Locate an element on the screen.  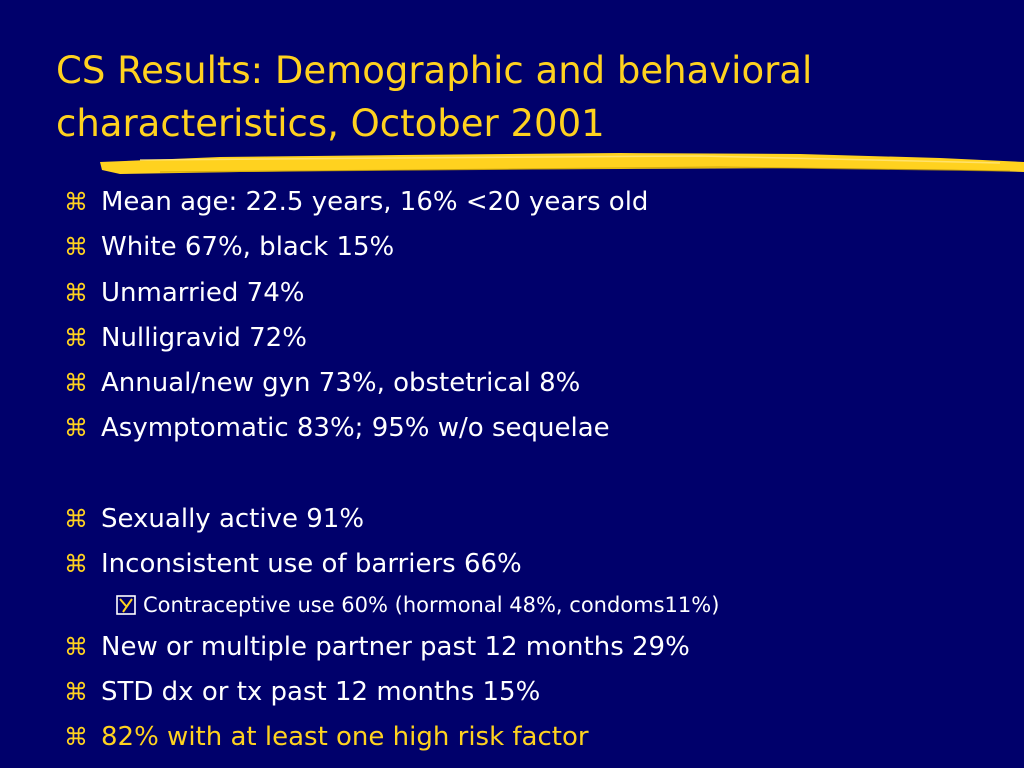
bullet-barriers: ⌘ Inconsistent use of barriers 66% is located at coordinates (512, 564).